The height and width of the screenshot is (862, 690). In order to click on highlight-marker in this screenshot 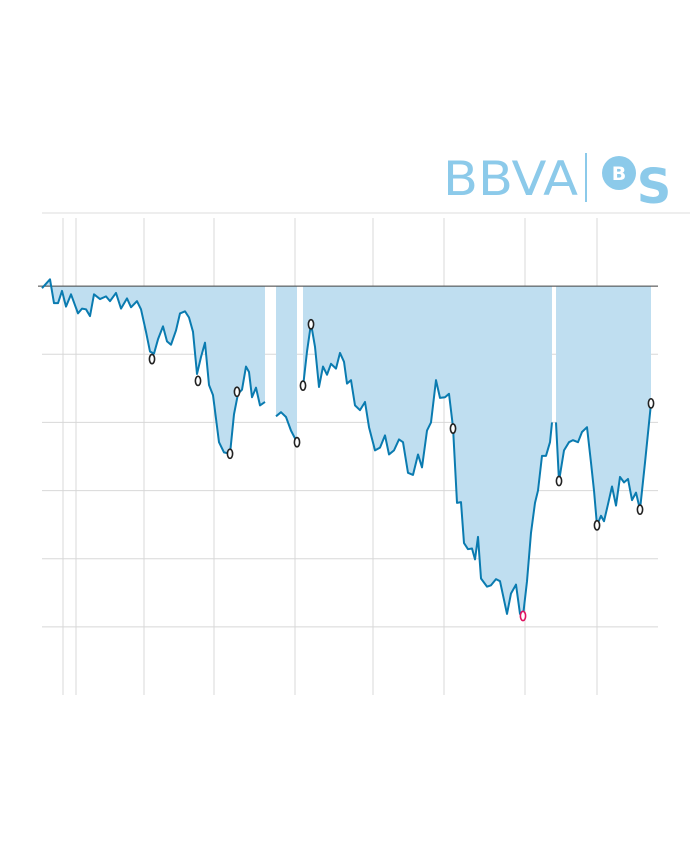, I will do `click(523, 616)`.